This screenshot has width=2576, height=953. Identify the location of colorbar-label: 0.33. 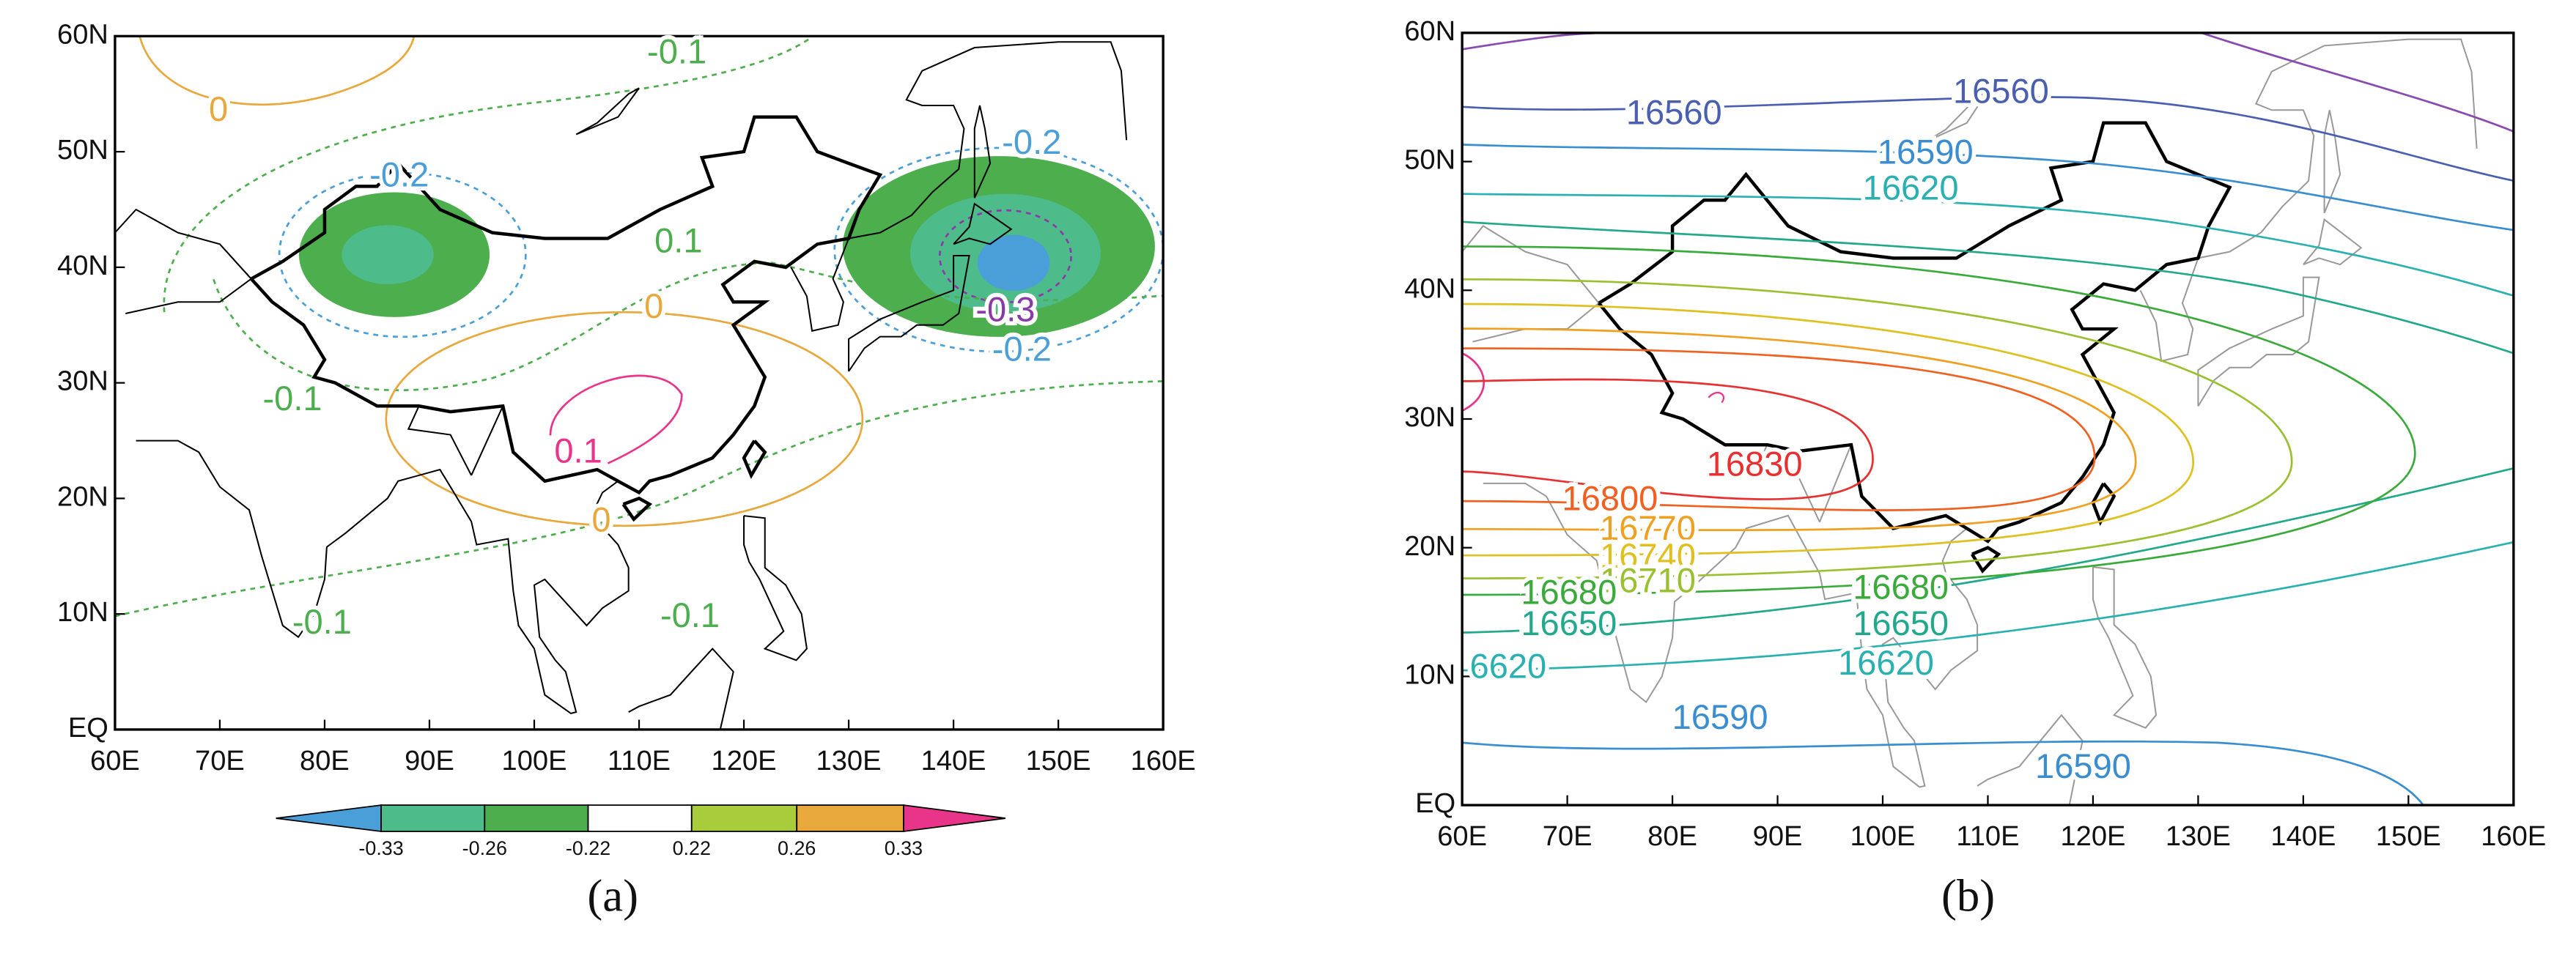
(904, 848).